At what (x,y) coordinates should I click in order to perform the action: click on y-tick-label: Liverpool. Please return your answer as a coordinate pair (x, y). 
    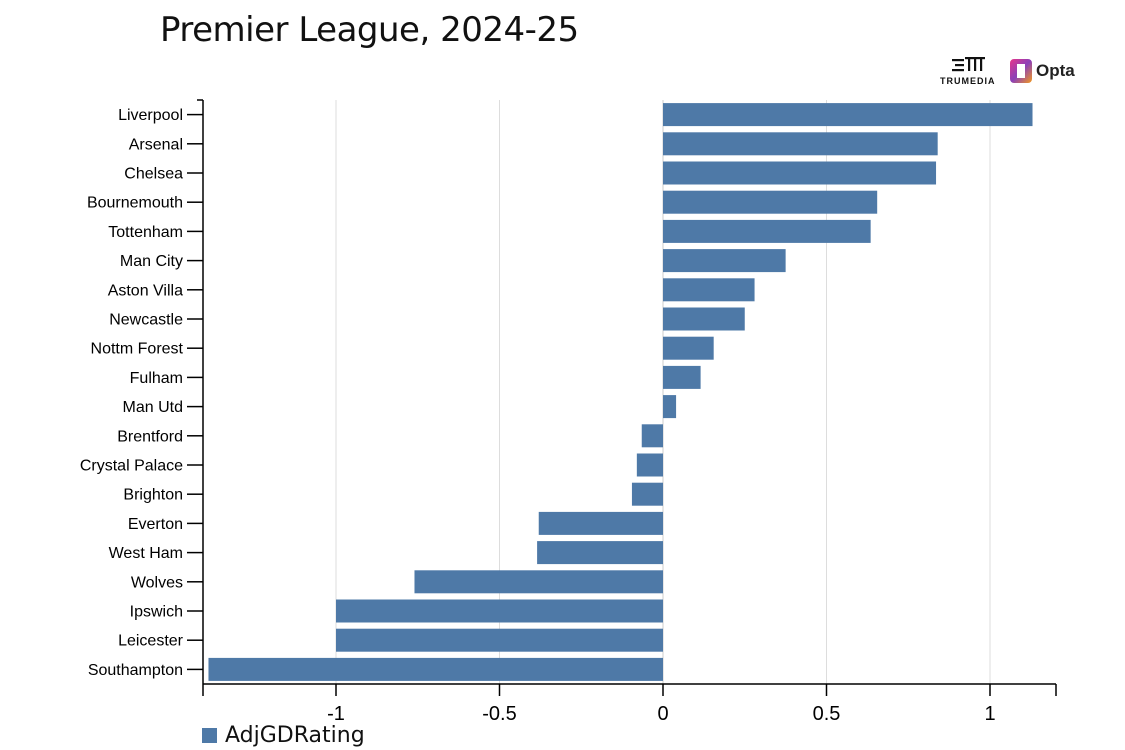
    Looking at the image, I should click on (150, 115).